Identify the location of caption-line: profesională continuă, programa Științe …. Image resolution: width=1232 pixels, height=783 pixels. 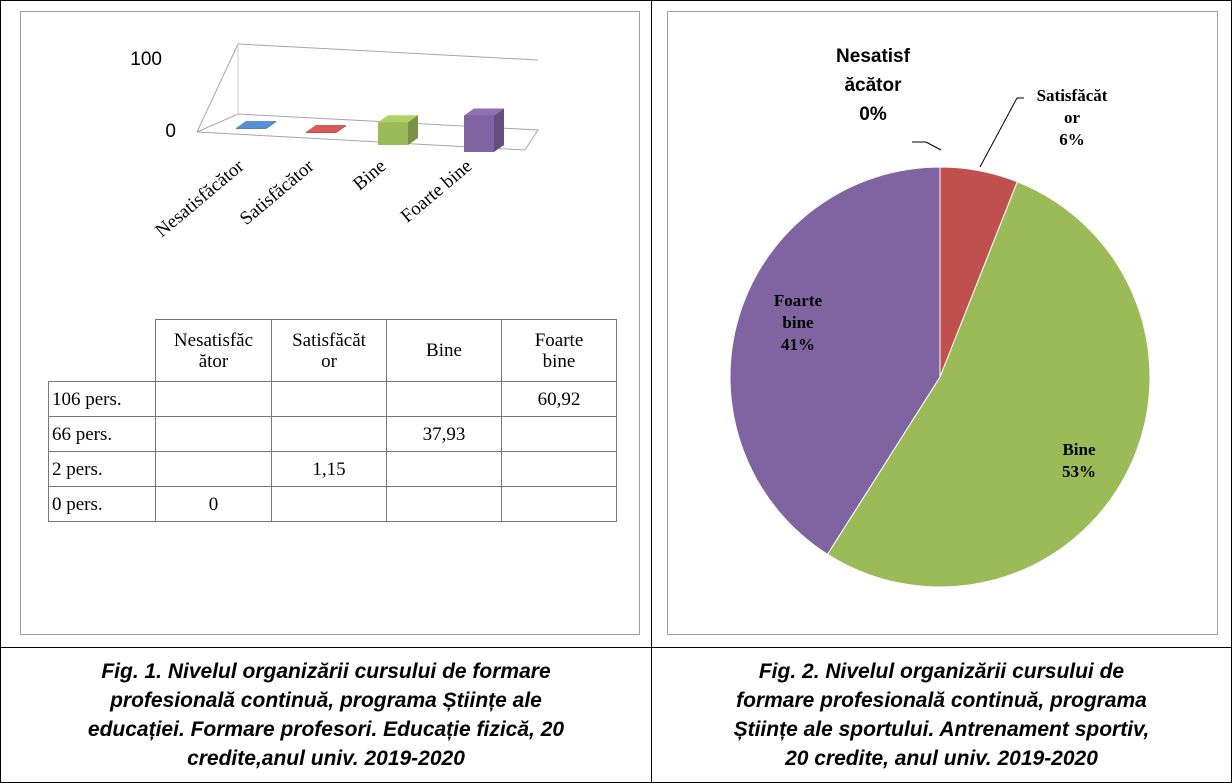
(326, 700).